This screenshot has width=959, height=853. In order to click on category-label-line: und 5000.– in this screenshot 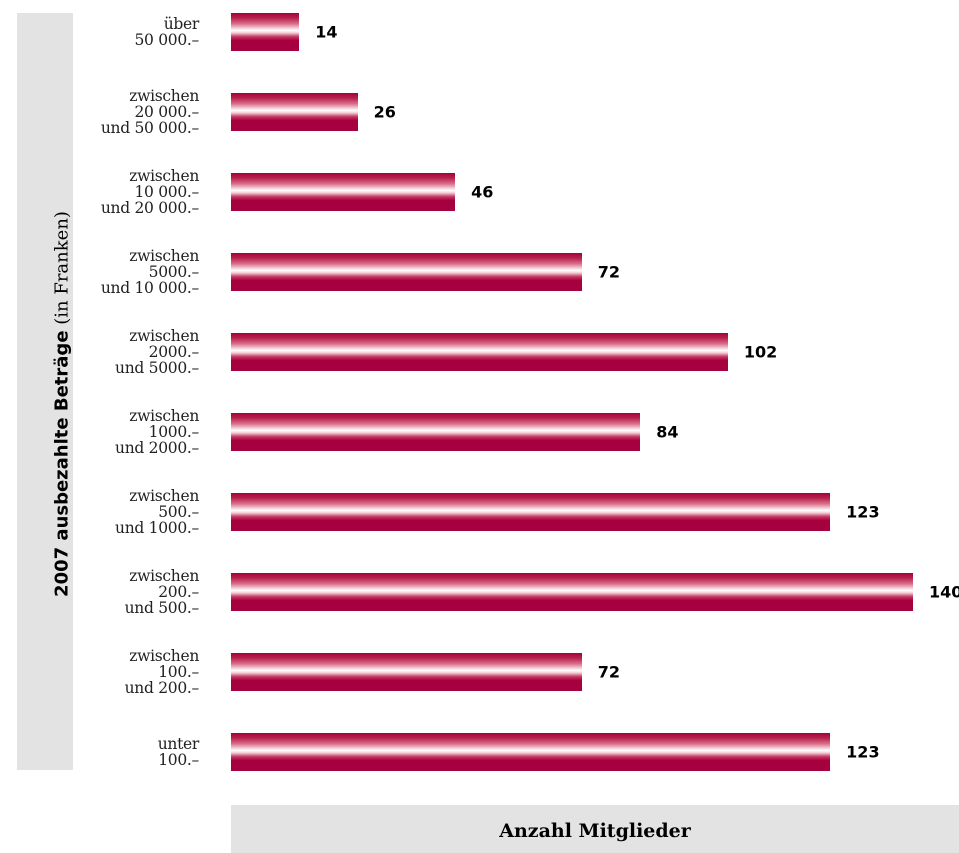, I will do `click(157, 368)`.